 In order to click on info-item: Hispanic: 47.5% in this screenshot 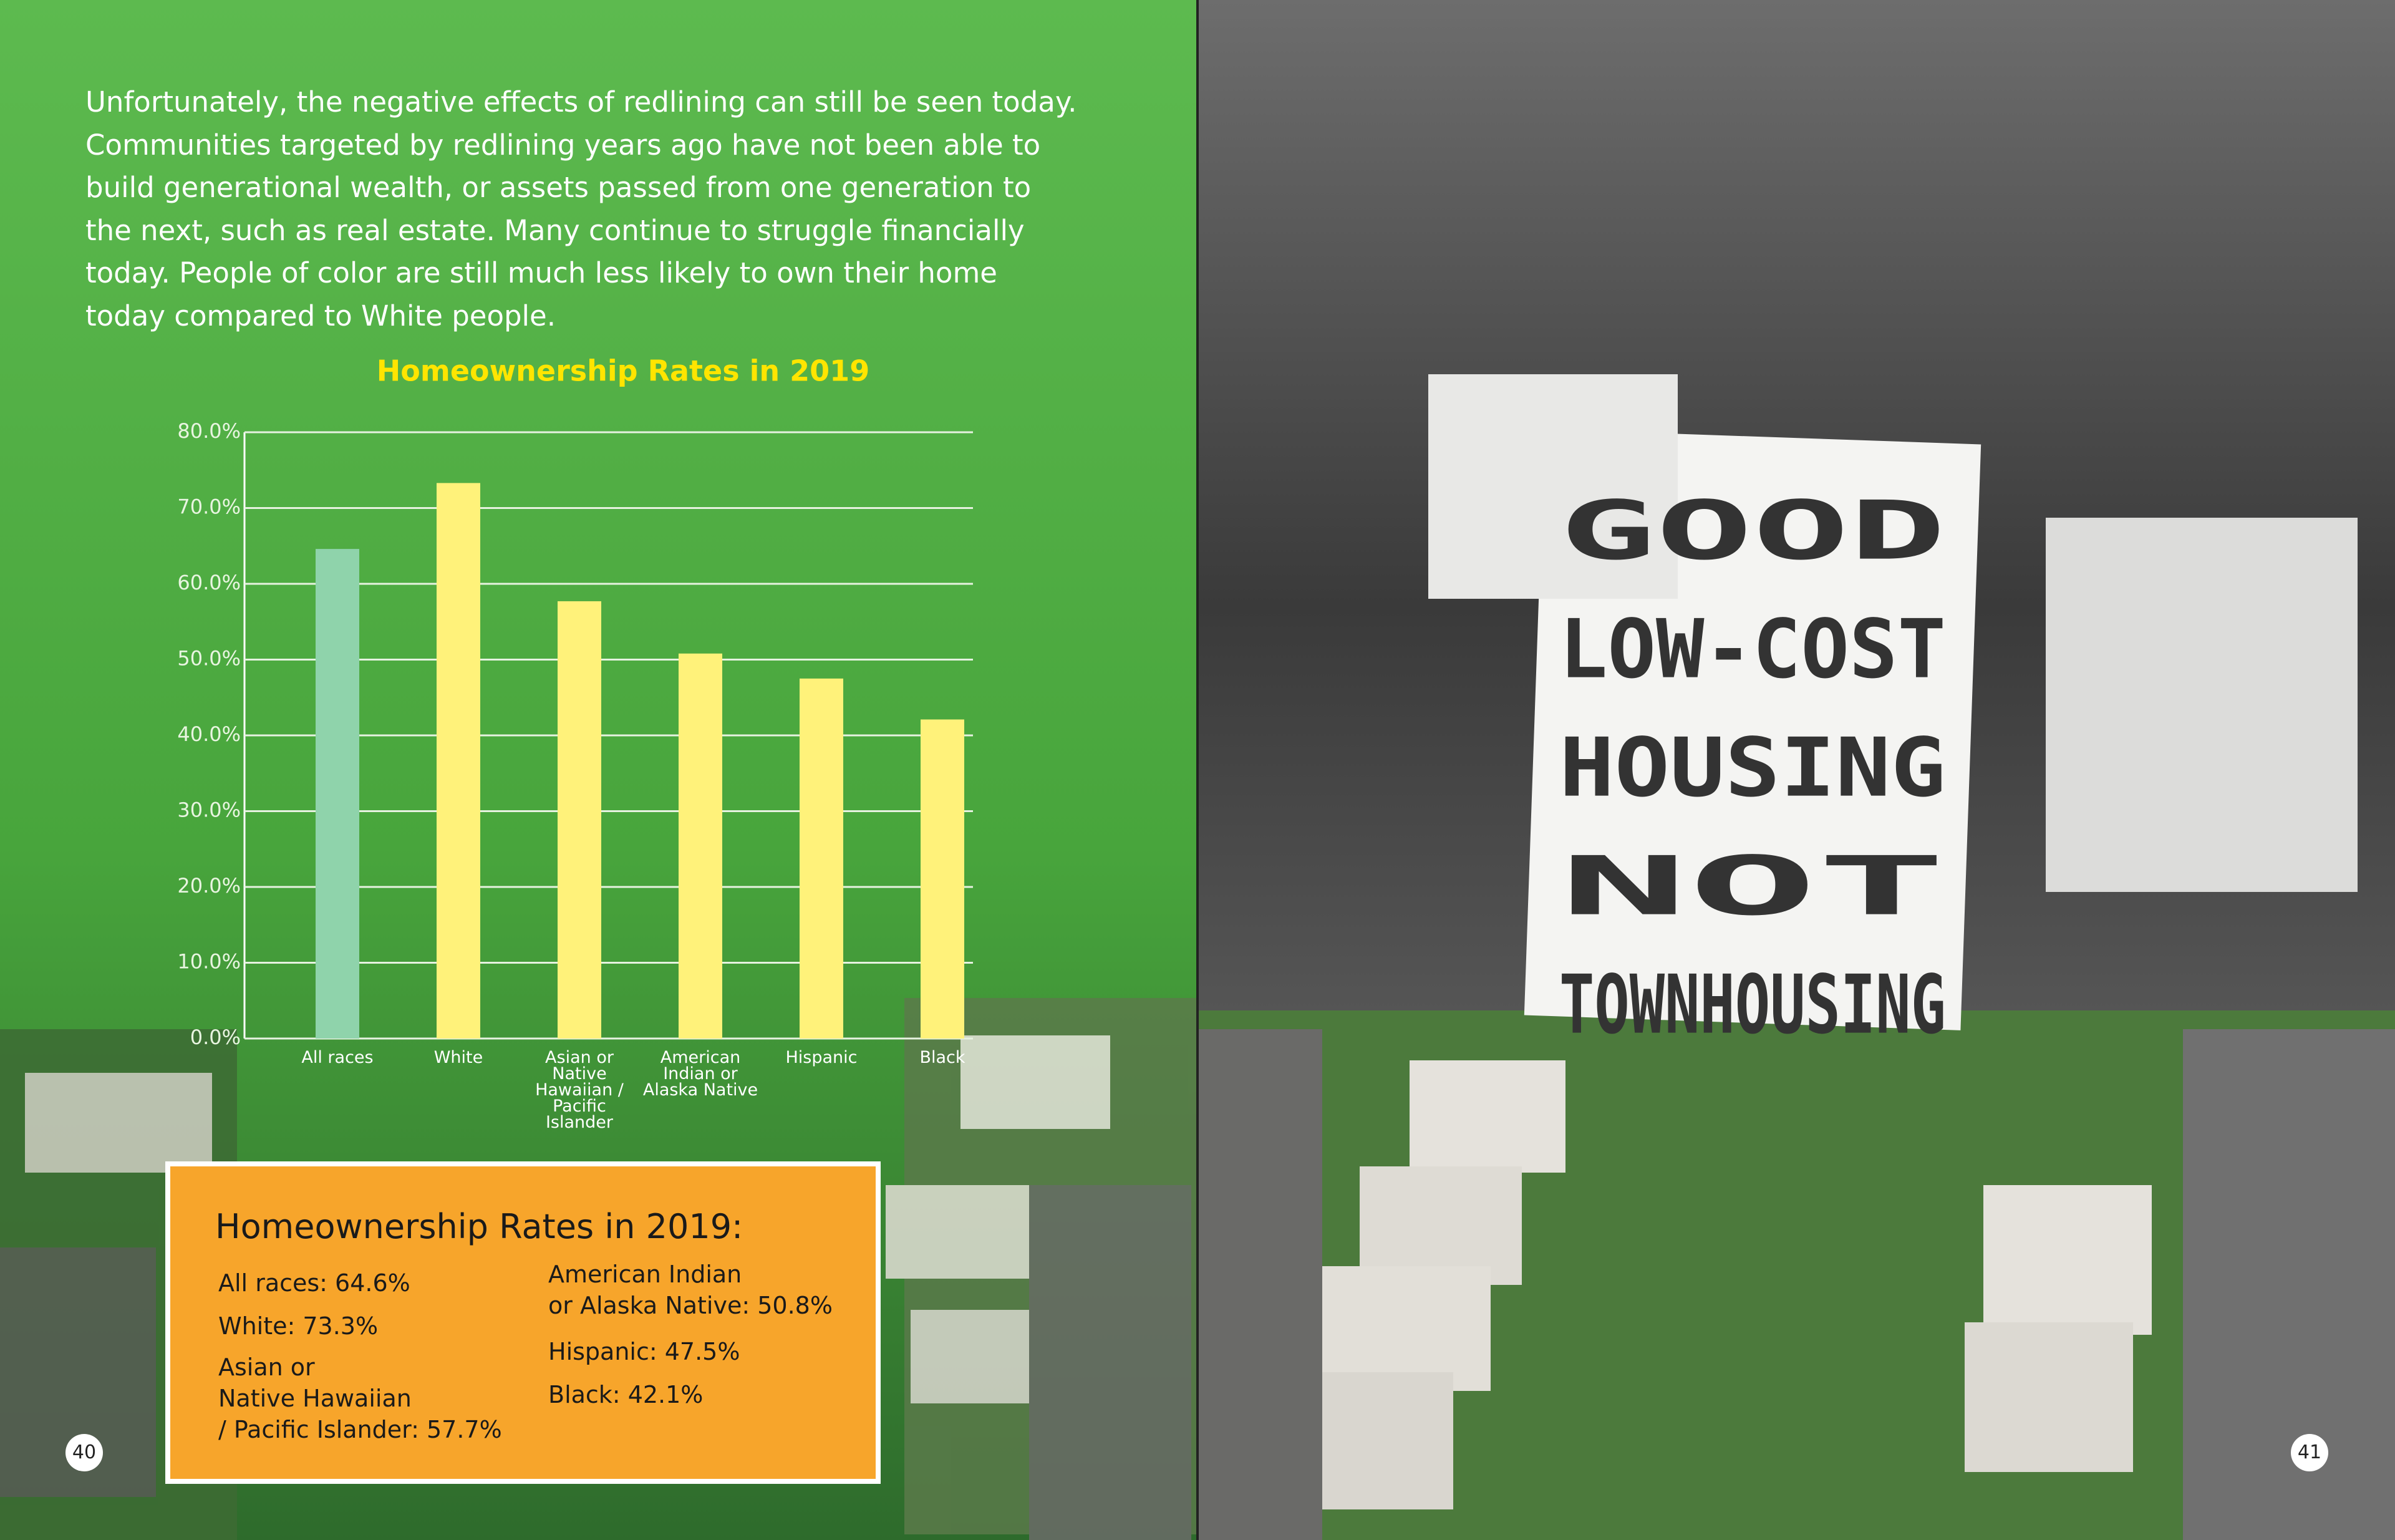, I will do `click(644, 1351)`.